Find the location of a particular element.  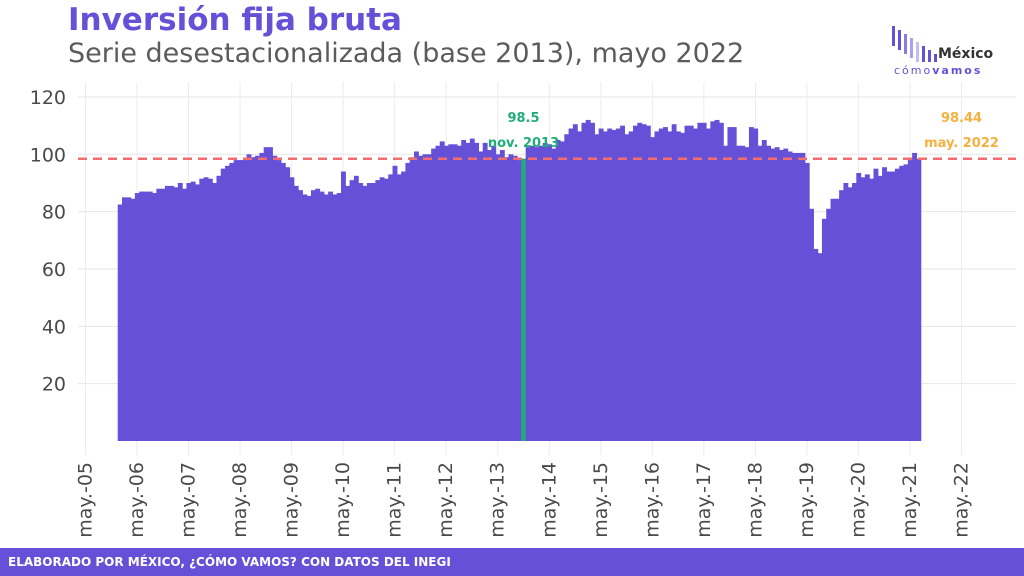

logo-bars-icon is located at coordinates (914, 44).